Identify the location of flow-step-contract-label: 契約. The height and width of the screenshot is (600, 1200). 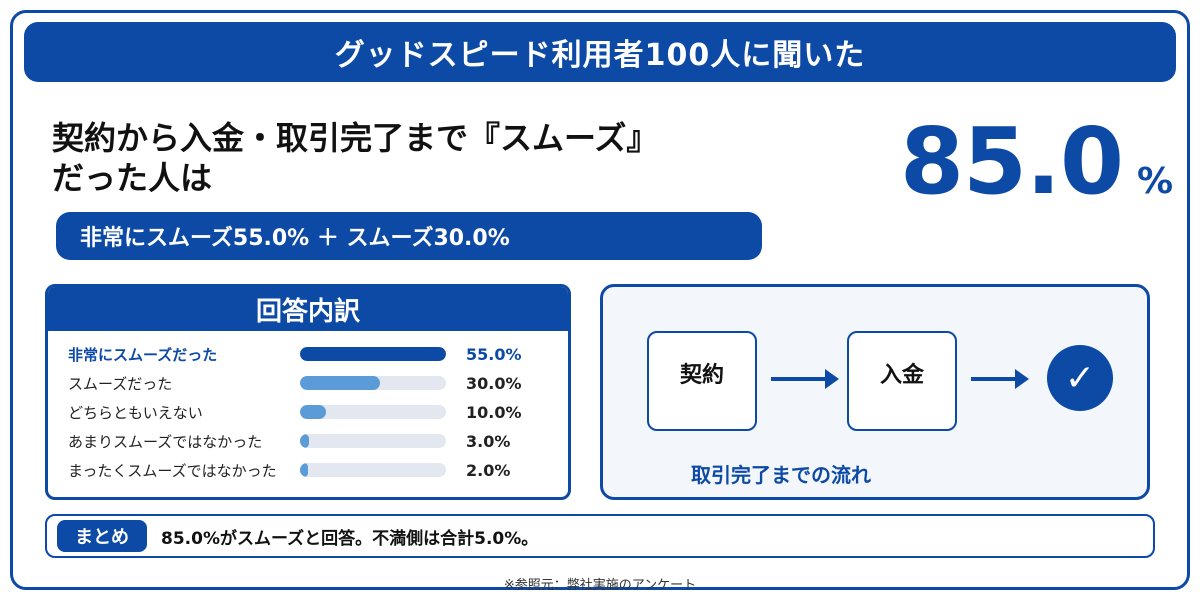
(701, 375).